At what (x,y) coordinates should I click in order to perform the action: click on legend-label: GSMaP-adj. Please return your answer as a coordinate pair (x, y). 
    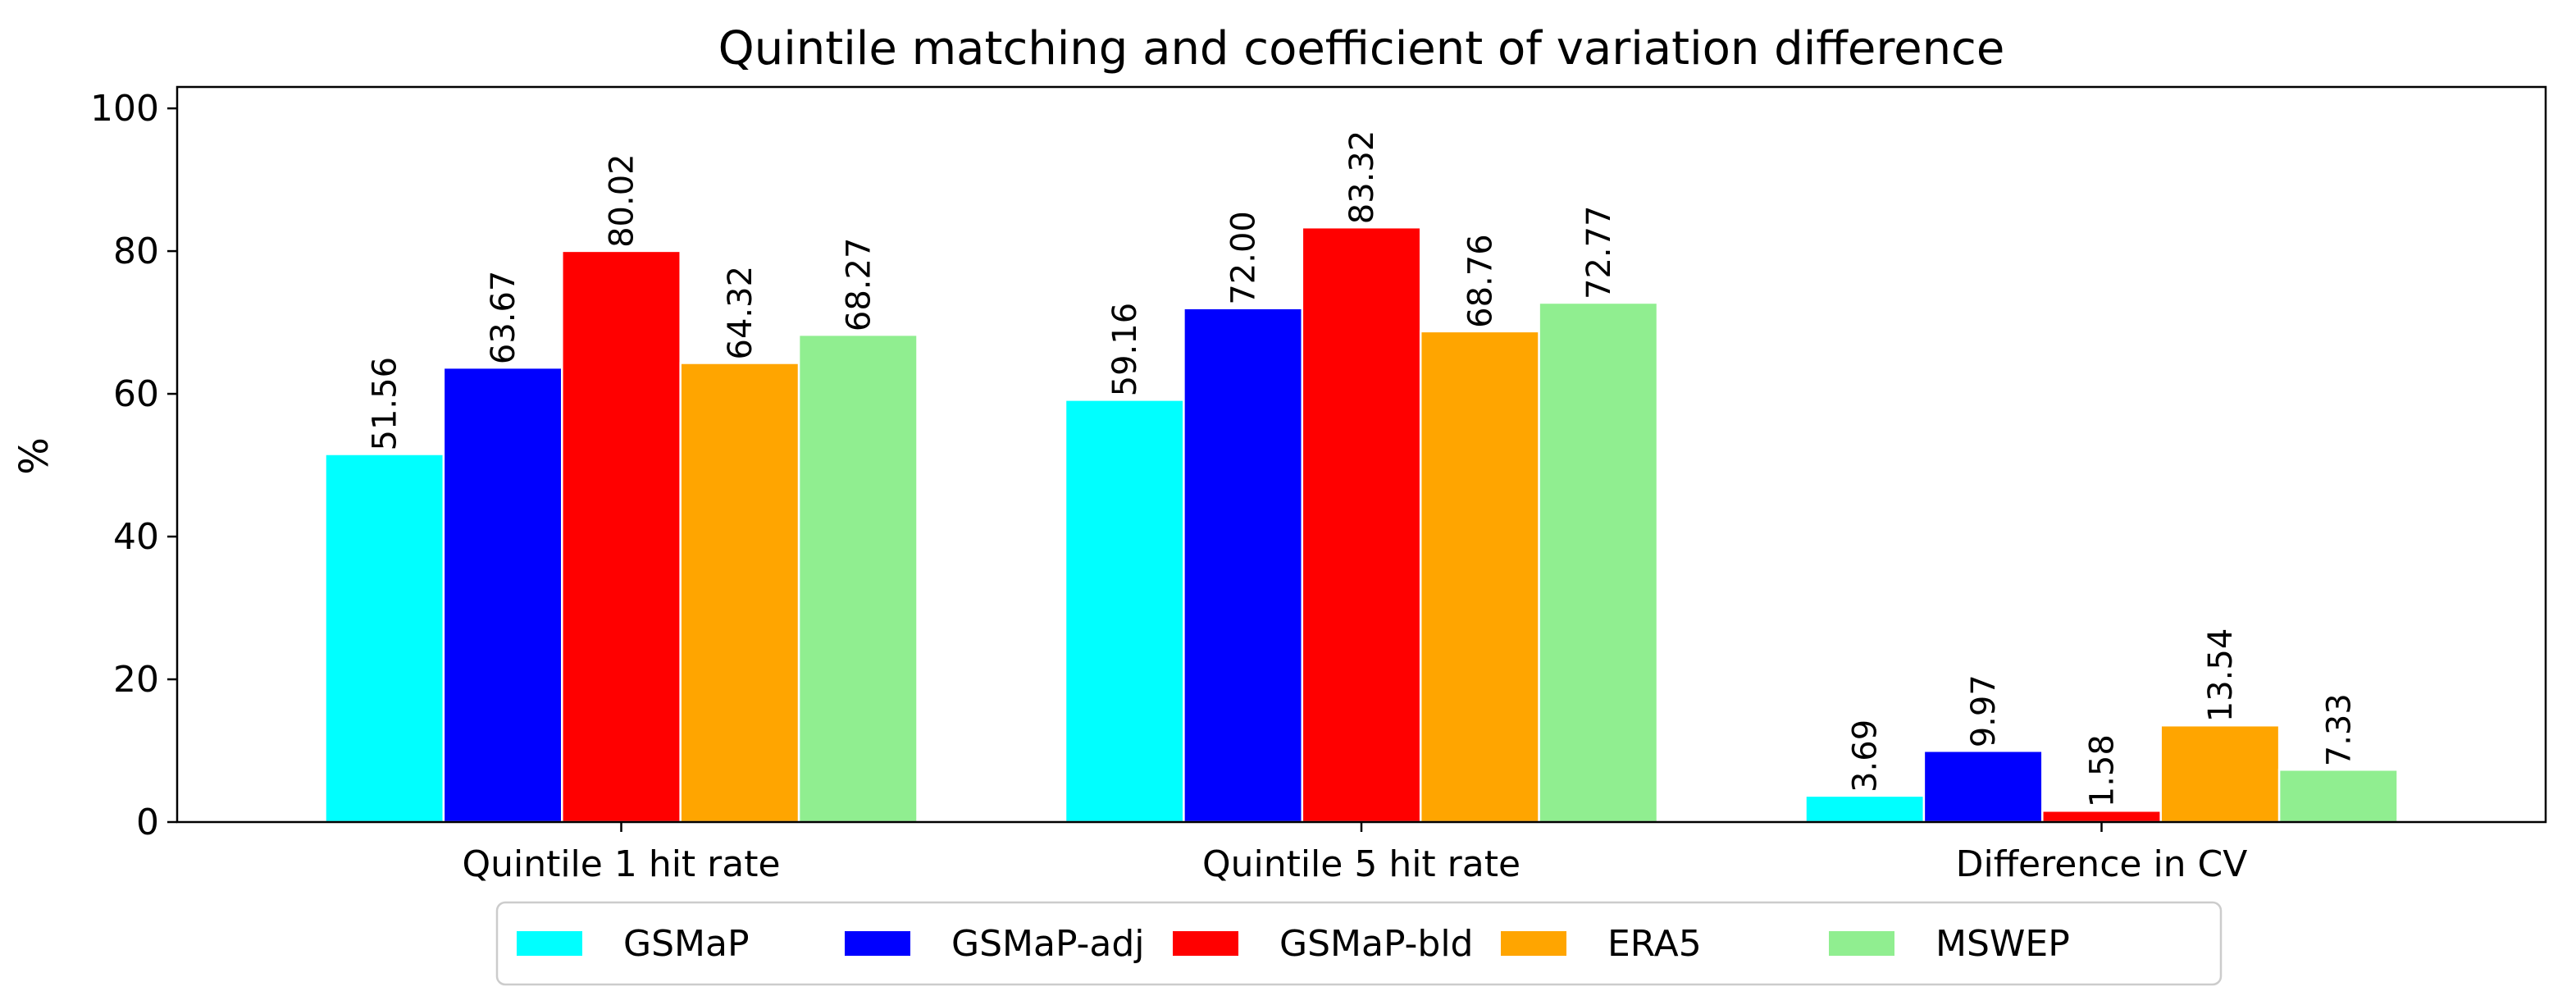
    Looking at the image, I should click on (1048, 944).